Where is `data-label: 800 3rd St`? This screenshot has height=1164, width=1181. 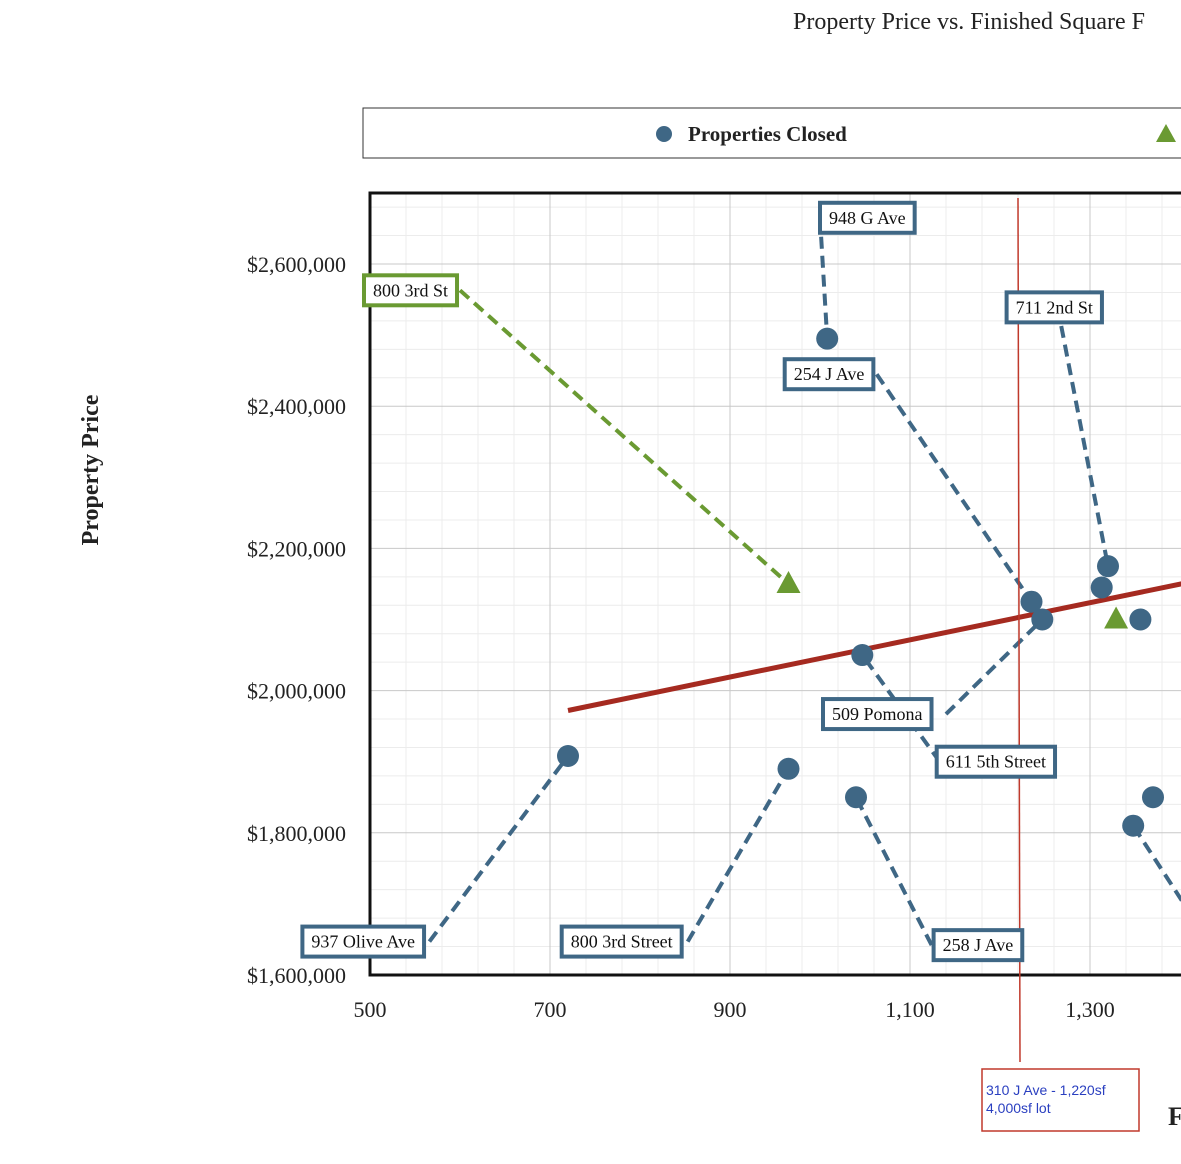 data-label: 800 3rd St is located at coordinates (410, 290).